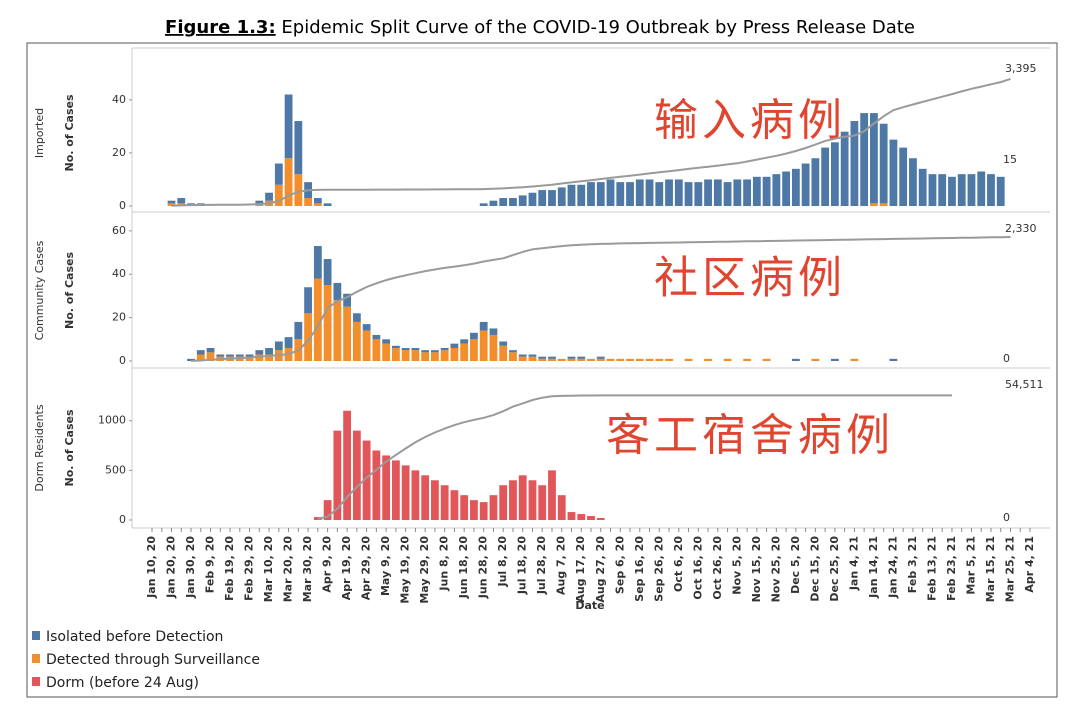 This screenshot has width=1080, height=715. Describe the element at coordinates (424, 570) in the screenshot. I see `x-tick-label: May 29, 20` at that location.